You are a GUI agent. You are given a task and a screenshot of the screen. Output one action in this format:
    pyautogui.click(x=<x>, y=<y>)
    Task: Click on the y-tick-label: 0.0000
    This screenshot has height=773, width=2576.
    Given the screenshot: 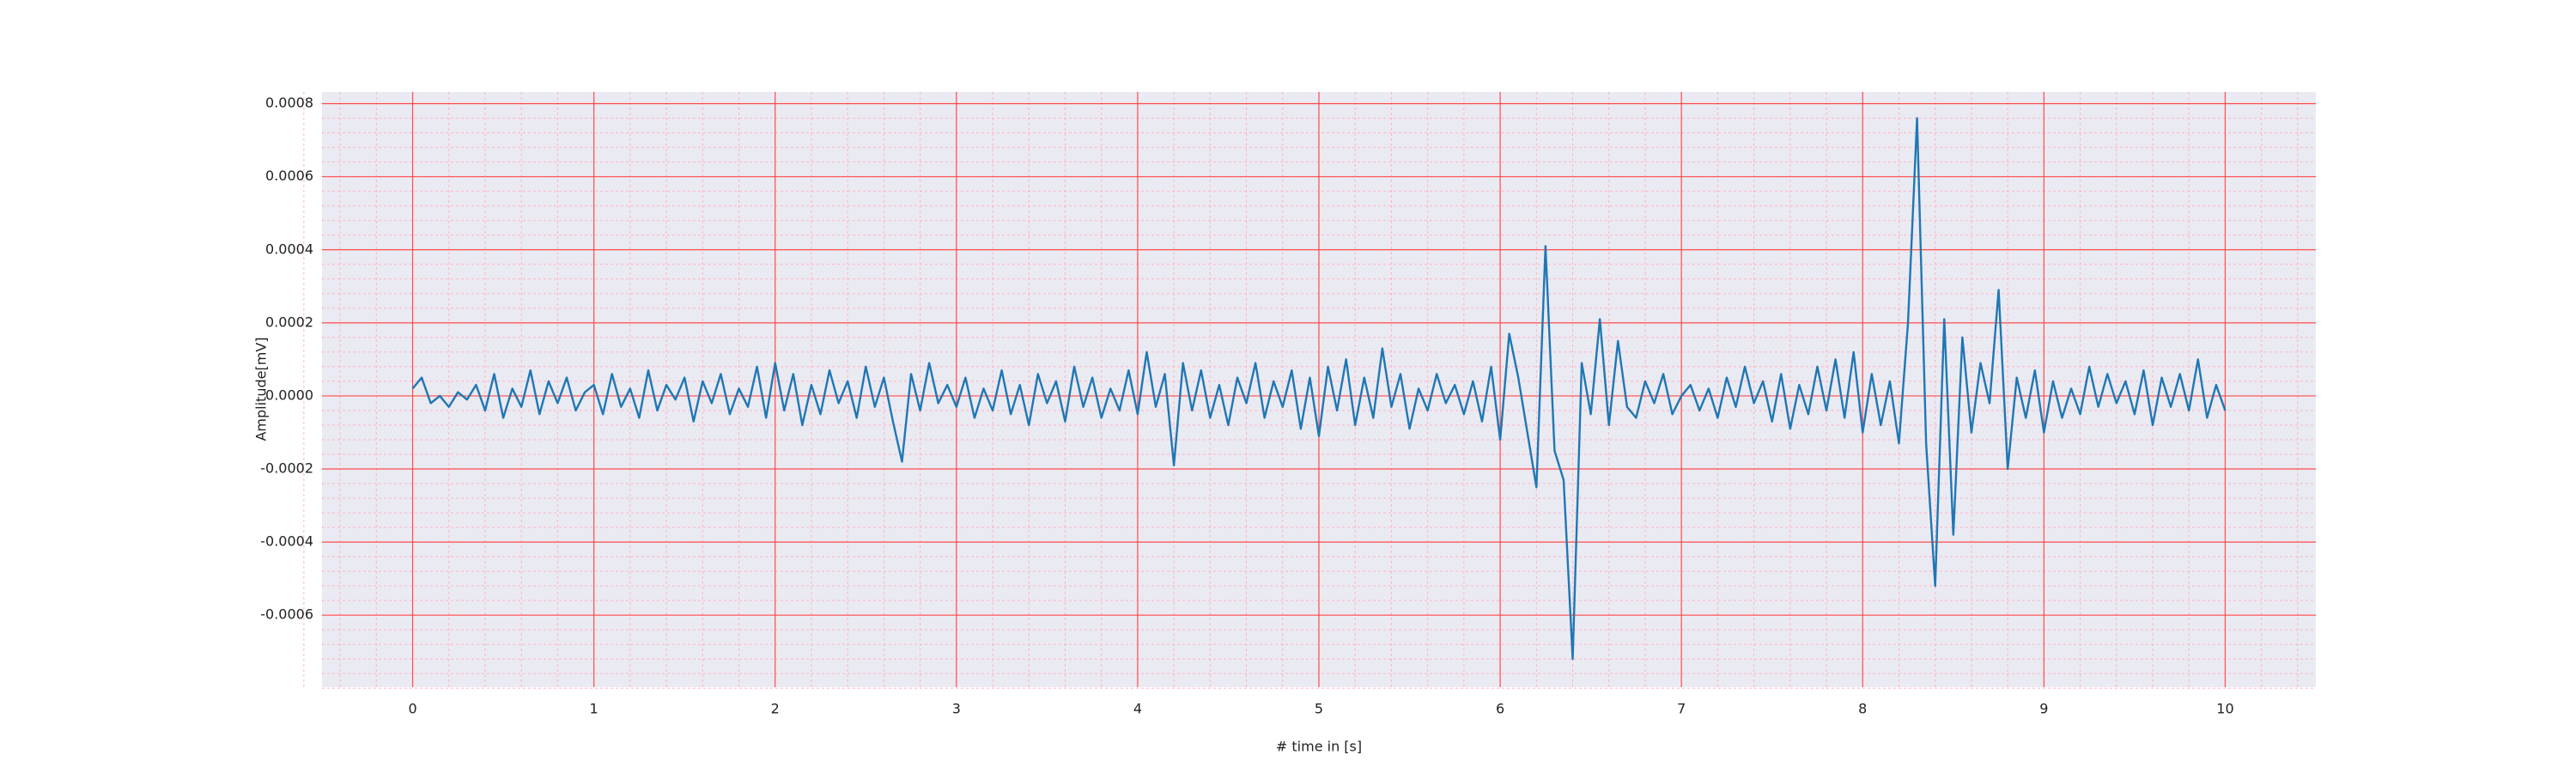 What is the action you would take?
    pyautogui.click(x=289, y=394)
    